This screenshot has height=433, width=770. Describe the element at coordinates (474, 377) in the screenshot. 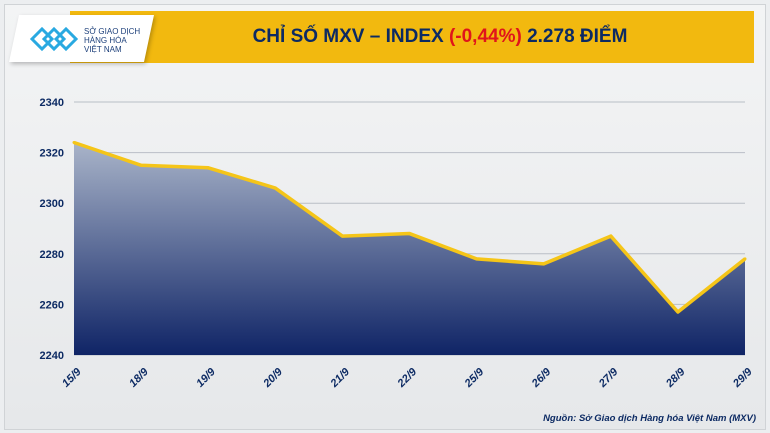

I see `x-tick-label: 25/9` at that location.